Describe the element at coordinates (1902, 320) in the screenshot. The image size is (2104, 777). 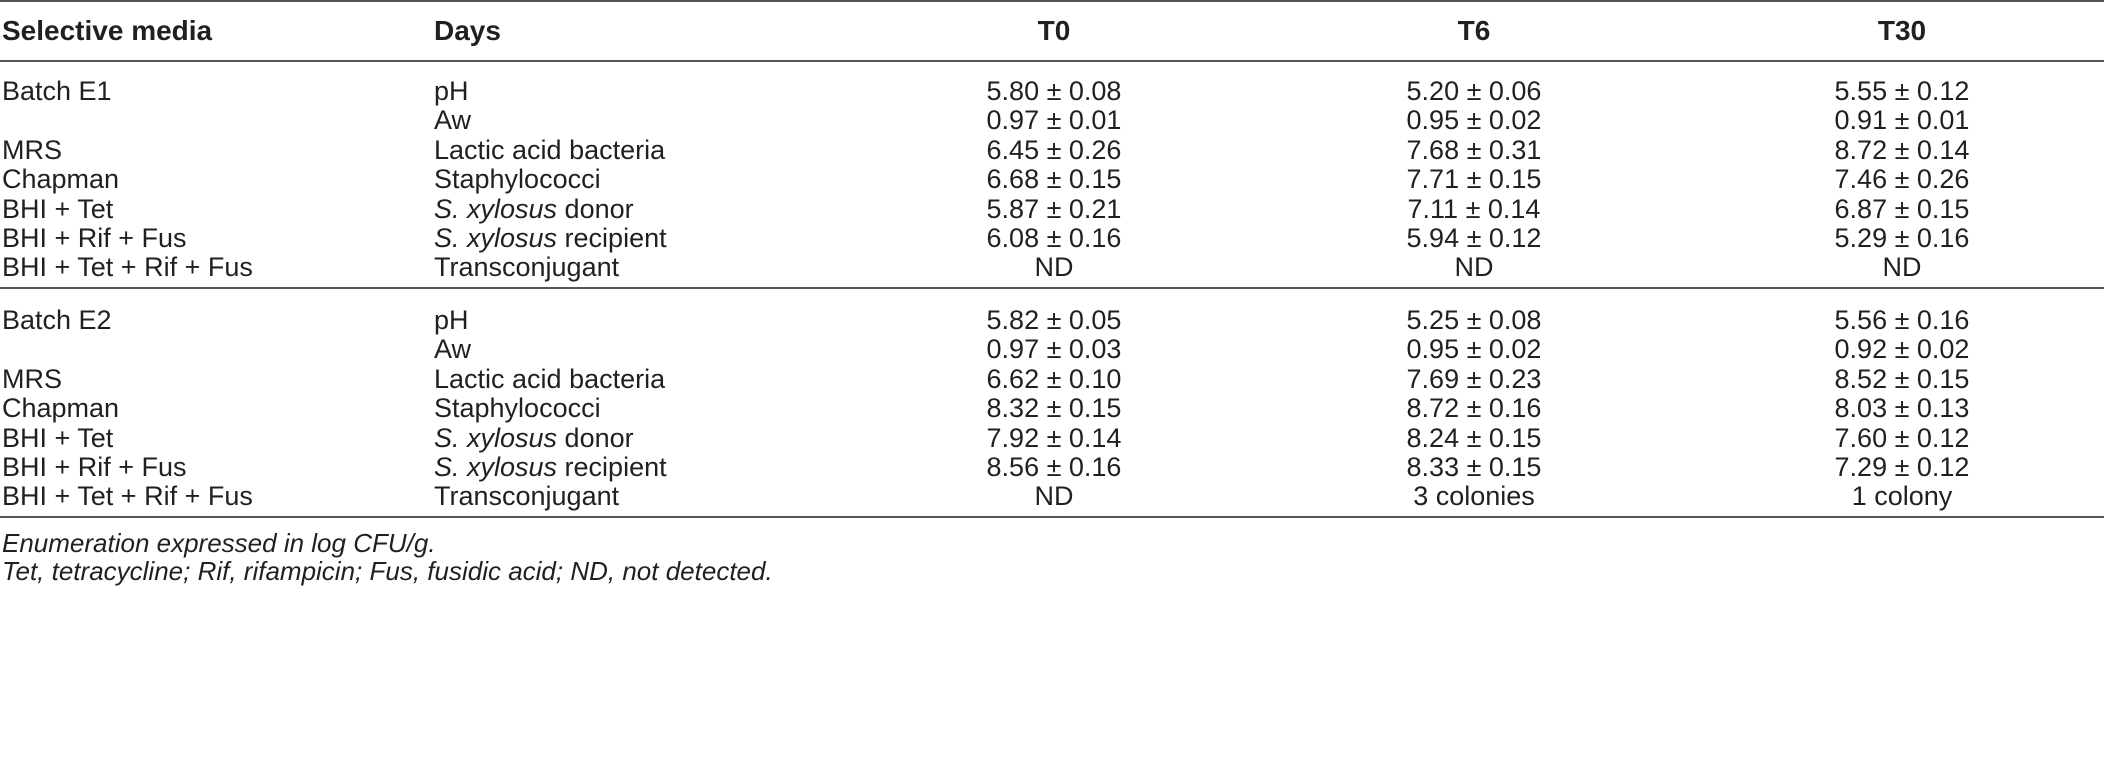
I see `cell-t30: 5.56 ± 0.16` at that location.